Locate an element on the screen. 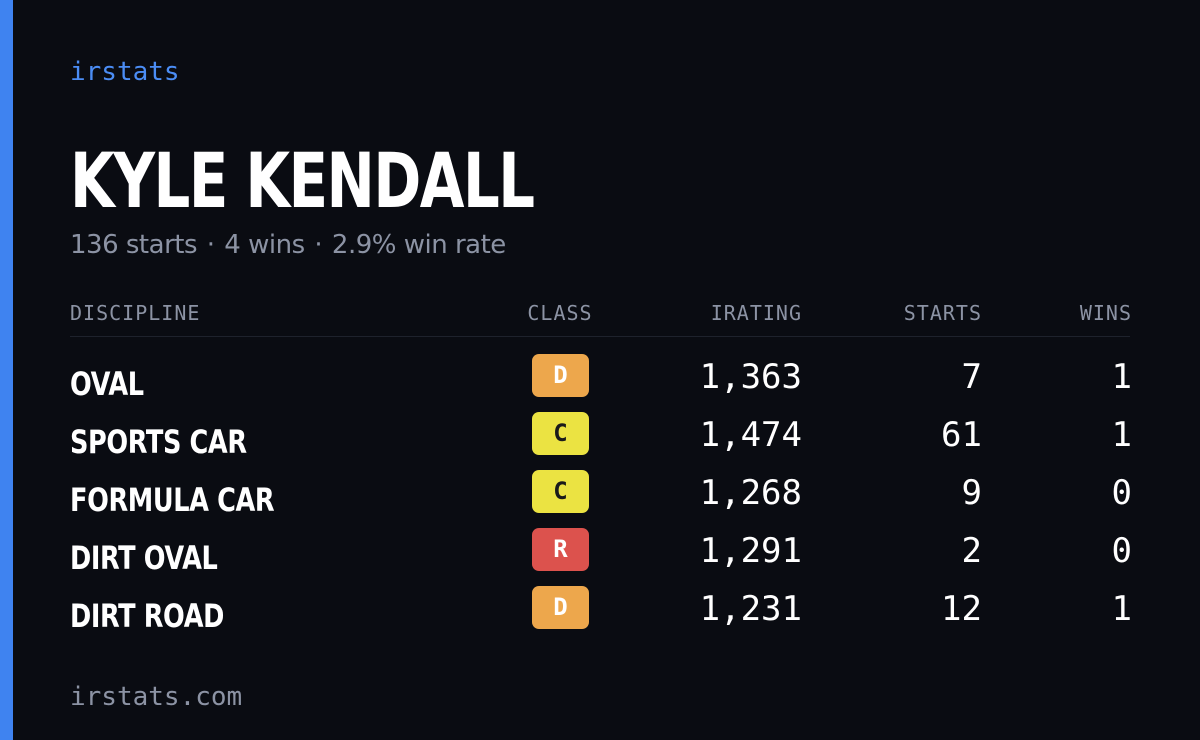 Image resolution: width=1200 pixels, height=740 pixels. footer-url: irstats.com is located at coordinates (156, 697).